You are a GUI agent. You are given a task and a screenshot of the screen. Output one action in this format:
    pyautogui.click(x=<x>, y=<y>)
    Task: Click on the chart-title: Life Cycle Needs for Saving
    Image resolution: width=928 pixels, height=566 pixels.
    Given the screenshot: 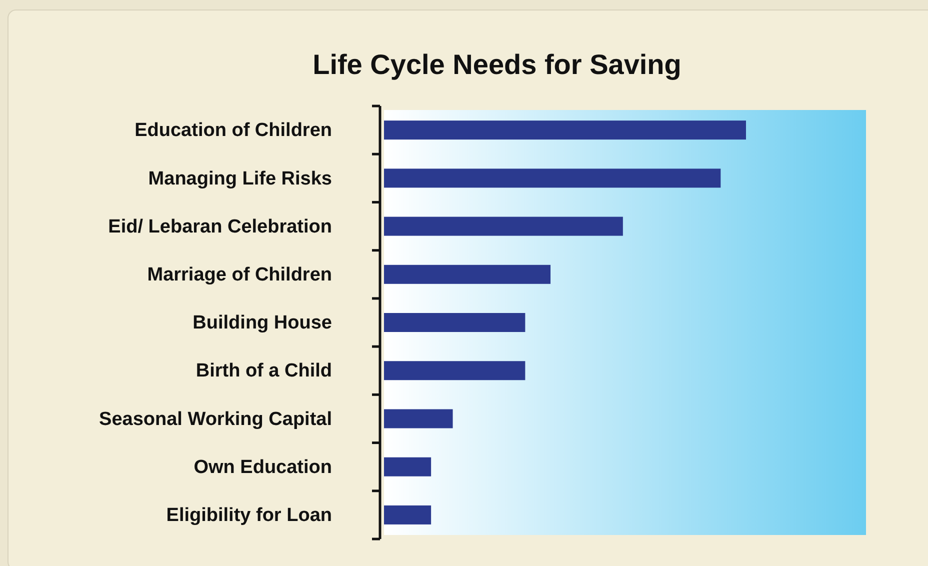 What is the action you would take?
    pyautogui.click(x=497, y=64)
    